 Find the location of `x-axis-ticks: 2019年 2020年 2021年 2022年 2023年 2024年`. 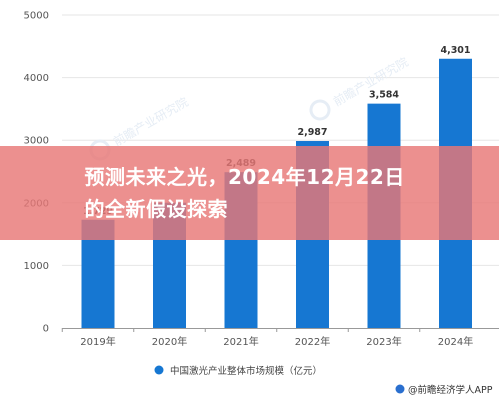

x-axis-ticks: 2019年 2020年 2021年 2022年 2023年 2024年 is located at coordinates (267, 338).